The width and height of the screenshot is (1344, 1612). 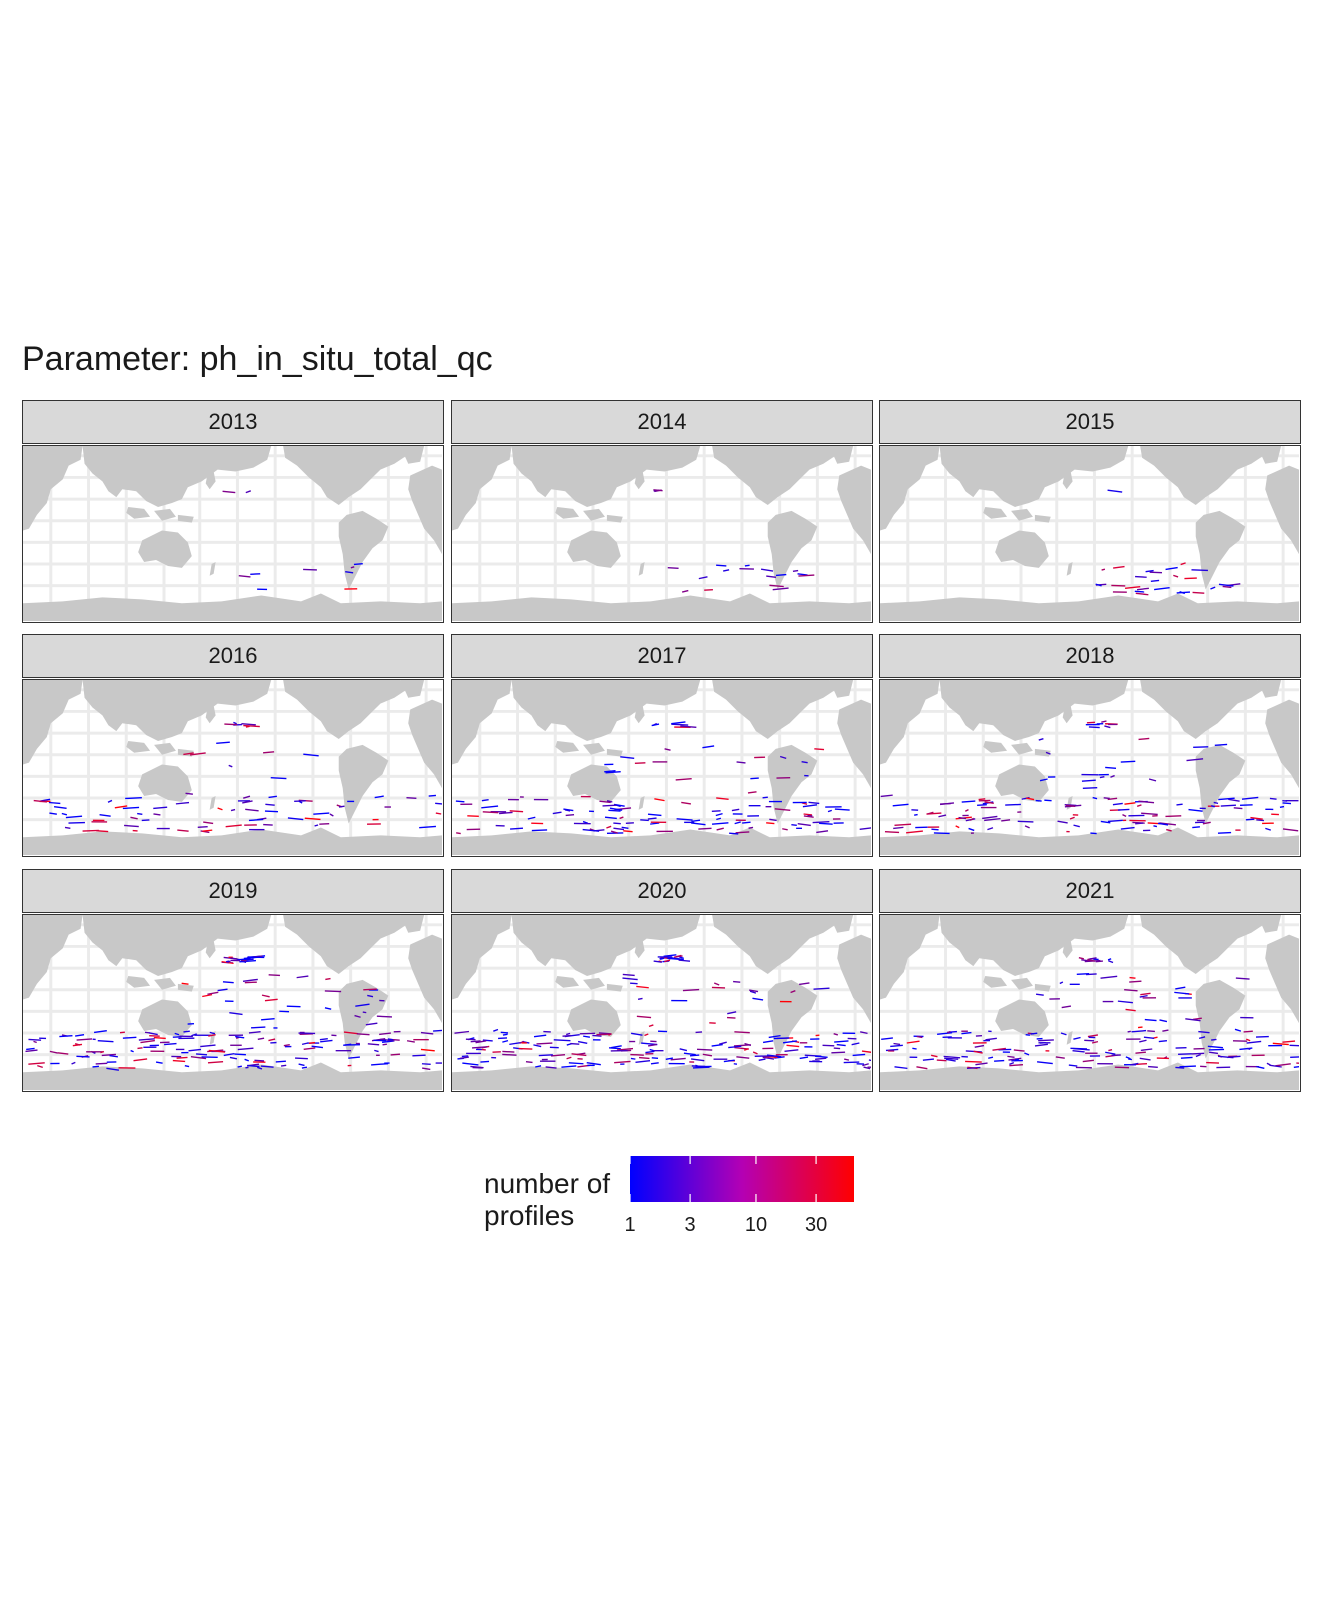 What do you see at coordinates (1090, 422) in the screenshot?
I see `facet-strip-label: 2015` at bounding box center [1090, 422].